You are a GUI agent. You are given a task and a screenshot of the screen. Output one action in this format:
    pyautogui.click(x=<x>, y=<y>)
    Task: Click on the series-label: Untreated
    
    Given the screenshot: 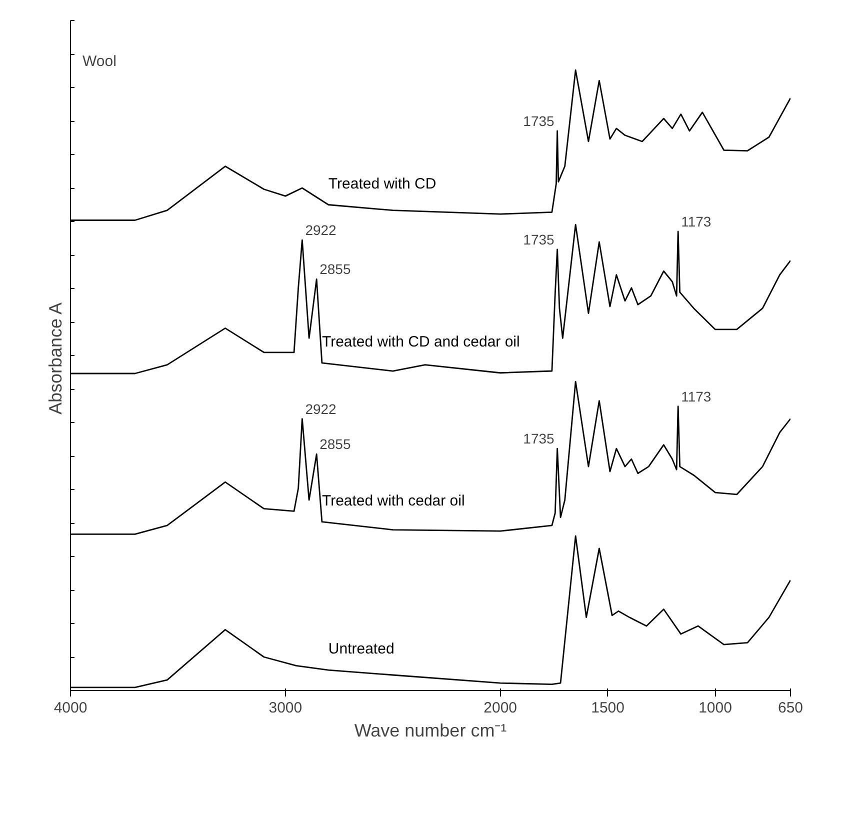 What is the action you would take?
    pyautogui.click(x=361, y=649)
    